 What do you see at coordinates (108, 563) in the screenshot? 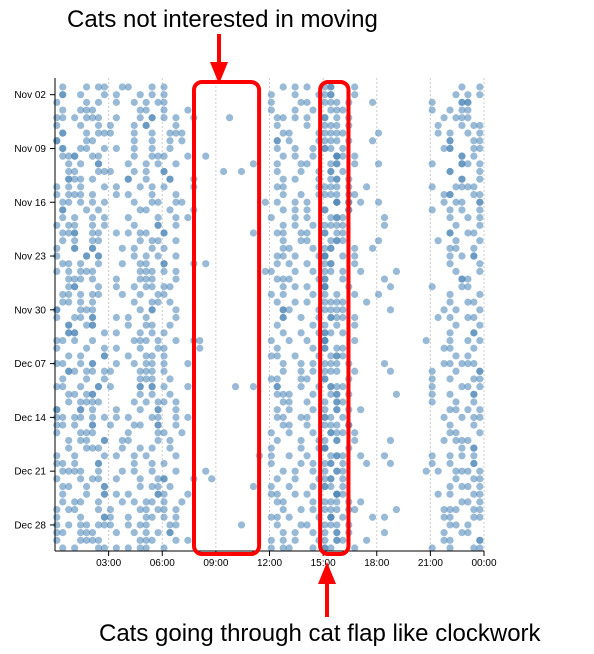
I see `x-tick-label: 03:00` at bounding box center [108, 563].